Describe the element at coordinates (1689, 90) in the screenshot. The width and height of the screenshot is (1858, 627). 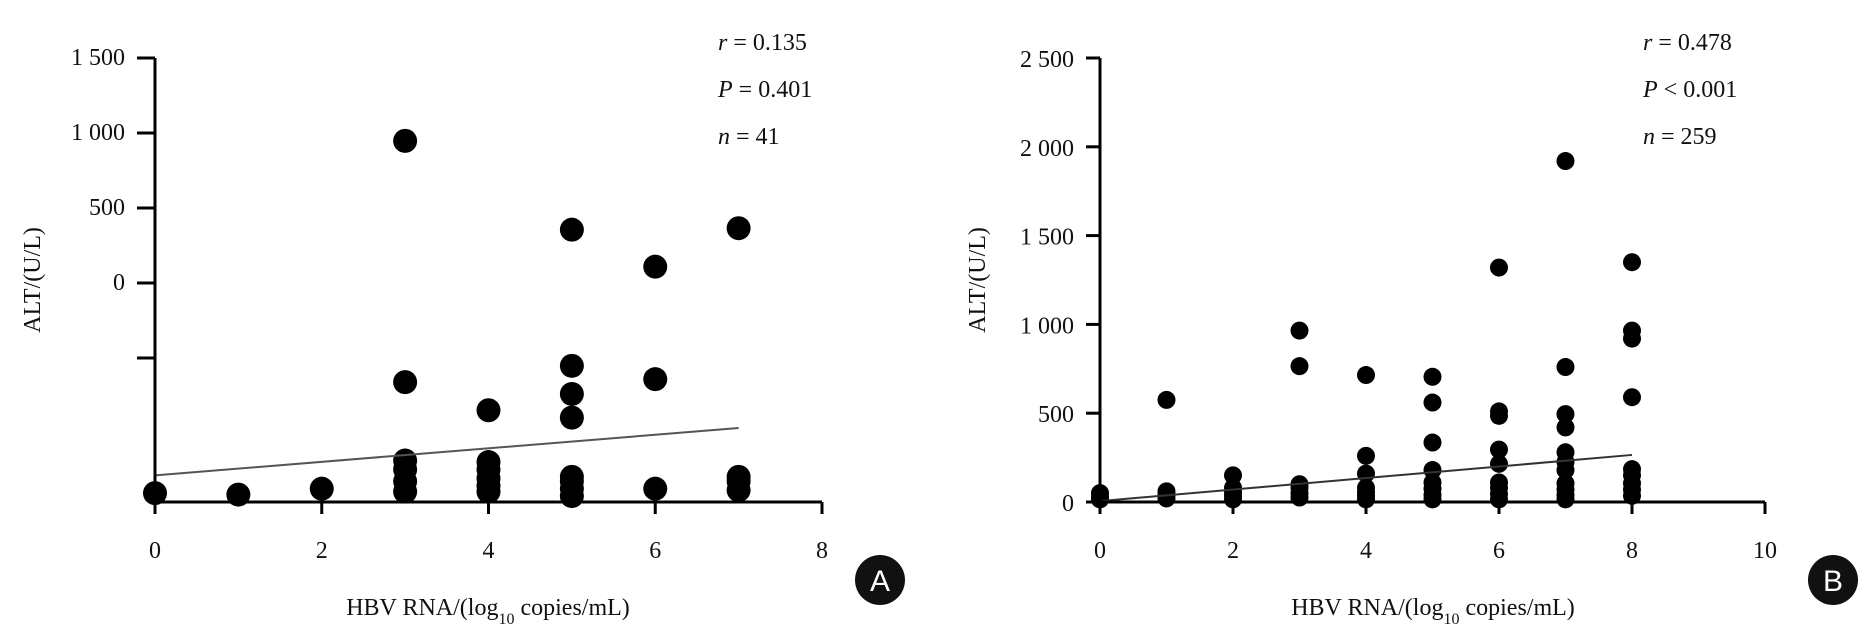
I see `stat-p: P < 0.001` at that location.